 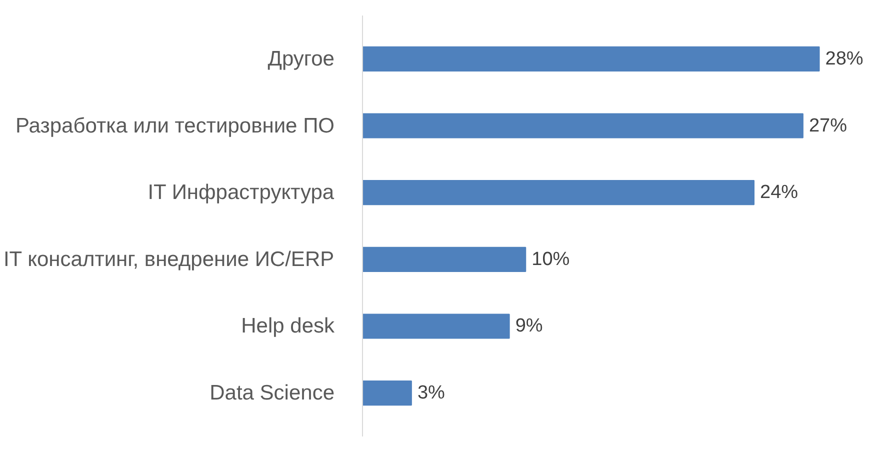 What do you see at coordinates (844, 59) in the screenshot?
I see `data-label: 28%` at bounding box center [844, 59].